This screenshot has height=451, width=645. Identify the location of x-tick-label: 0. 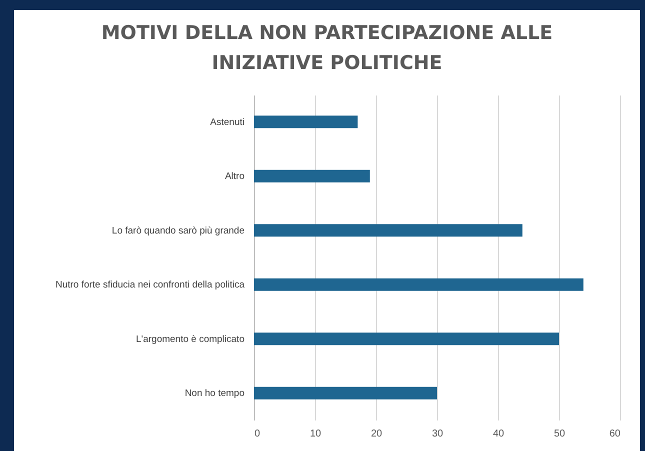
(257, 434).